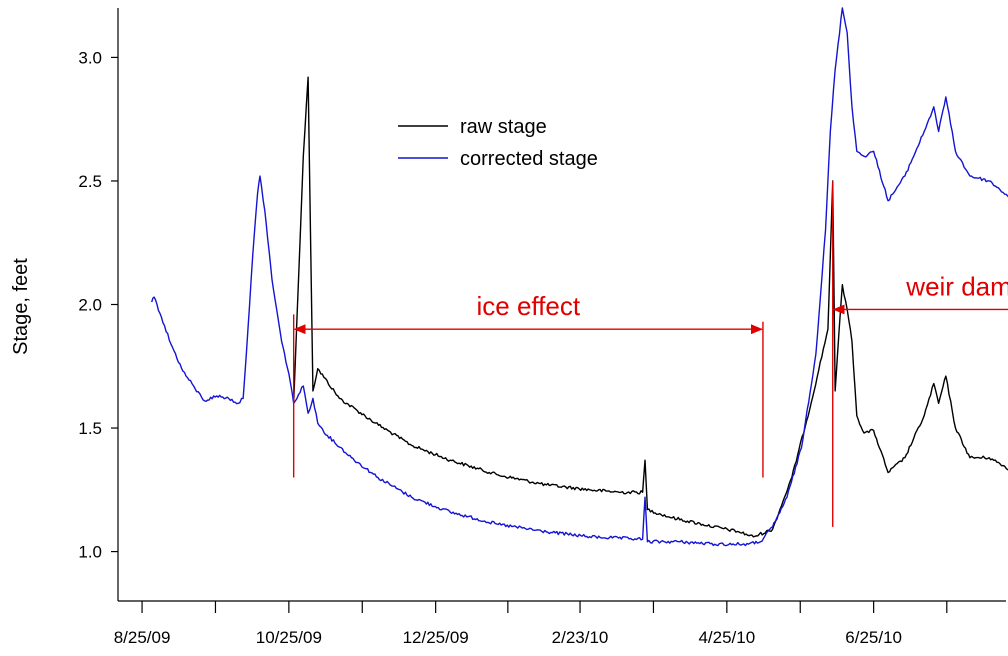  Describe the element at coordinates (503, 127) in the screenshot. I see `legend-entry-label: raw stage` at that location.